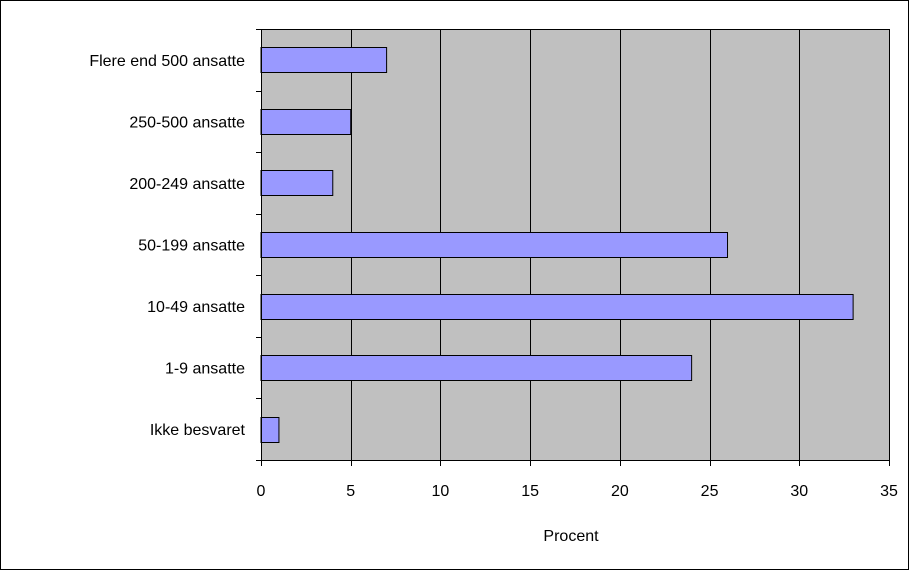 This screenshot has height=571, width=909. What do you see at coordinates (261, 491) in the screenshot?
I see `x-tick-label: 0` at bounding box center [261, 491].